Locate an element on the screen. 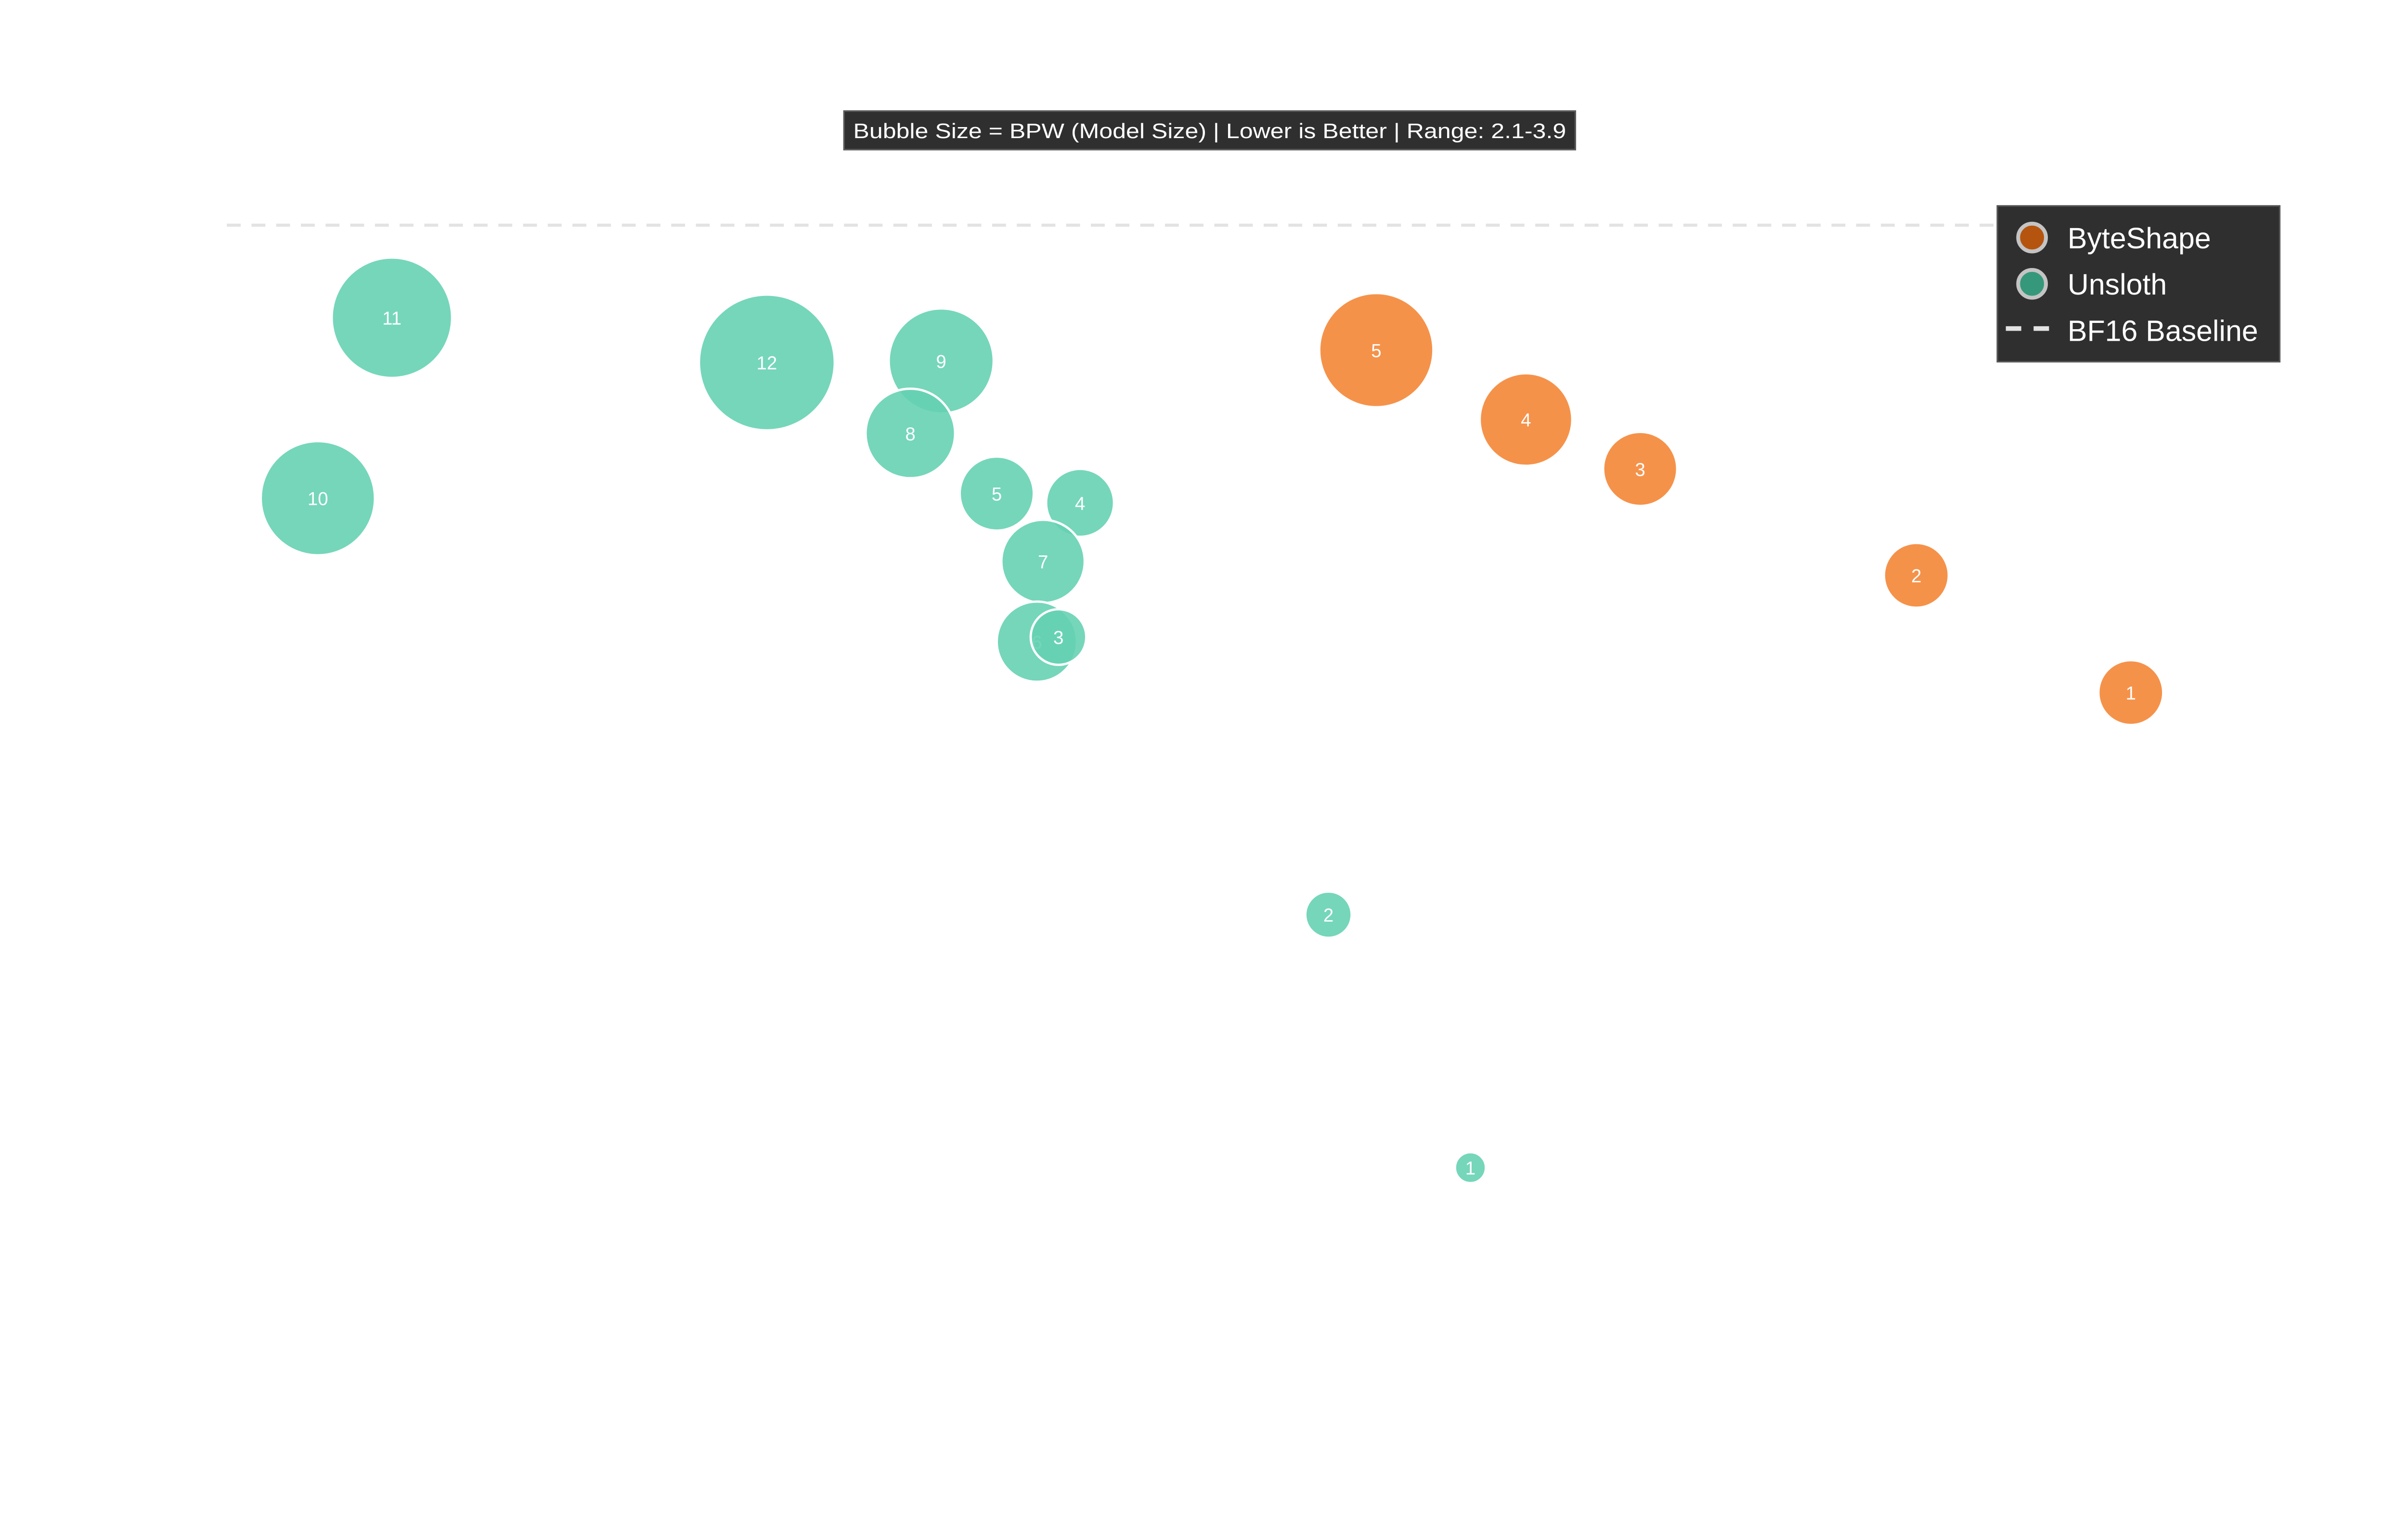 The height and width of the screenshot is (1540, 2407). bubble-label-unsloth-2: 2 is located at coordinates (1328, 915).